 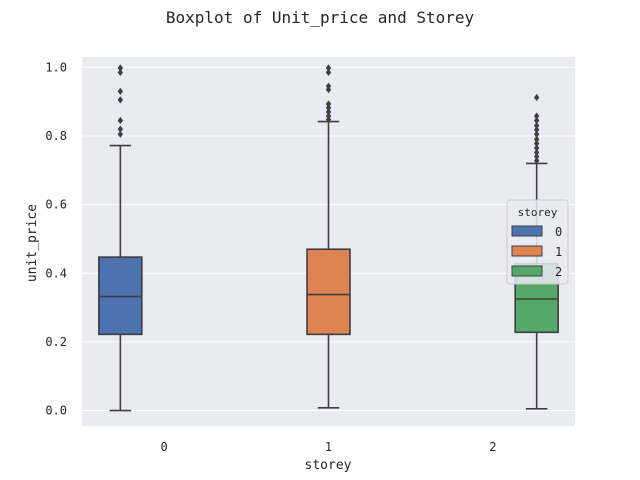 I want to click on legend-title: storey, so click(x=538, y=212).